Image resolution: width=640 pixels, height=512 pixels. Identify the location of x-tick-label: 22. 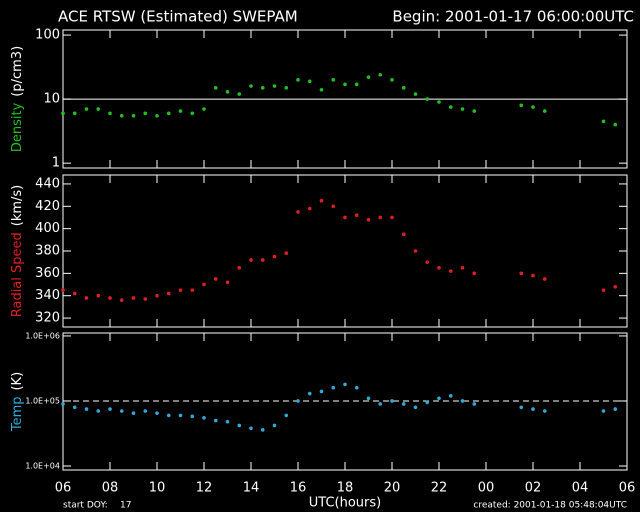
(439, 488).